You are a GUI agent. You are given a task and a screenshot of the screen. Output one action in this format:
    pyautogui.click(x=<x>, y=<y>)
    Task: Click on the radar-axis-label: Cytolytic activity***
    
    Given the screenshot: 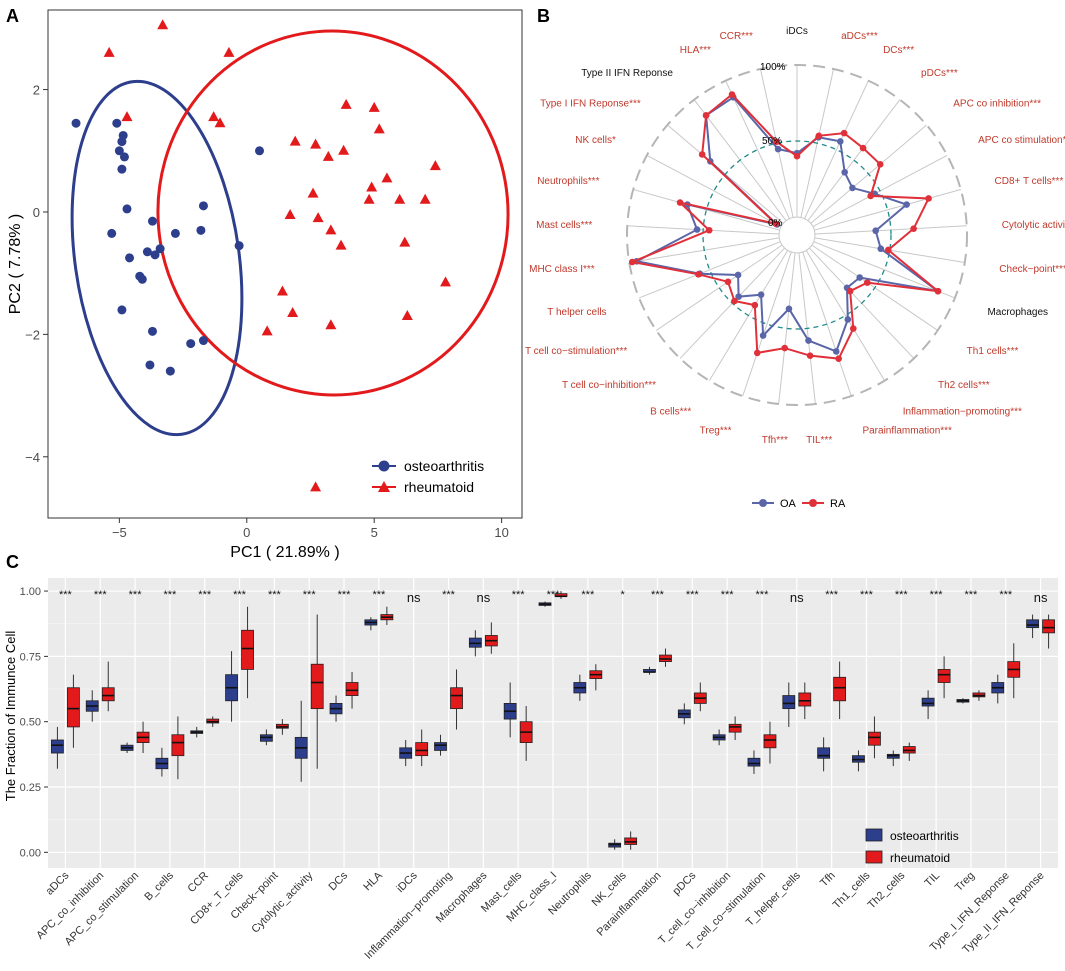 What is the action you would take?
    pyautogui.click(x=1033, y=225)
    